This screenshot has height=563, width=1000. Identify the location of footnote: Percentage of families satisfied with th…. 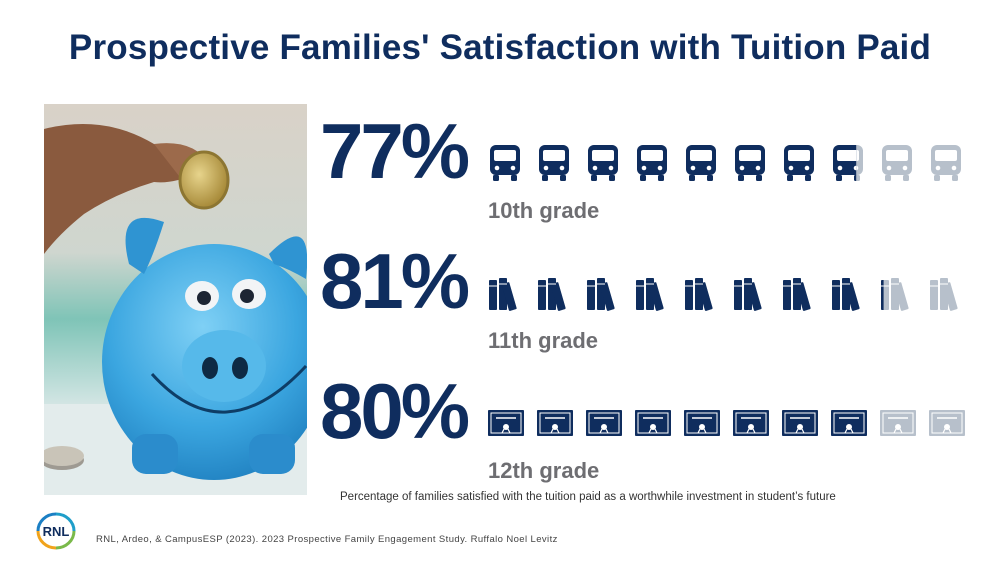
(588, 497).